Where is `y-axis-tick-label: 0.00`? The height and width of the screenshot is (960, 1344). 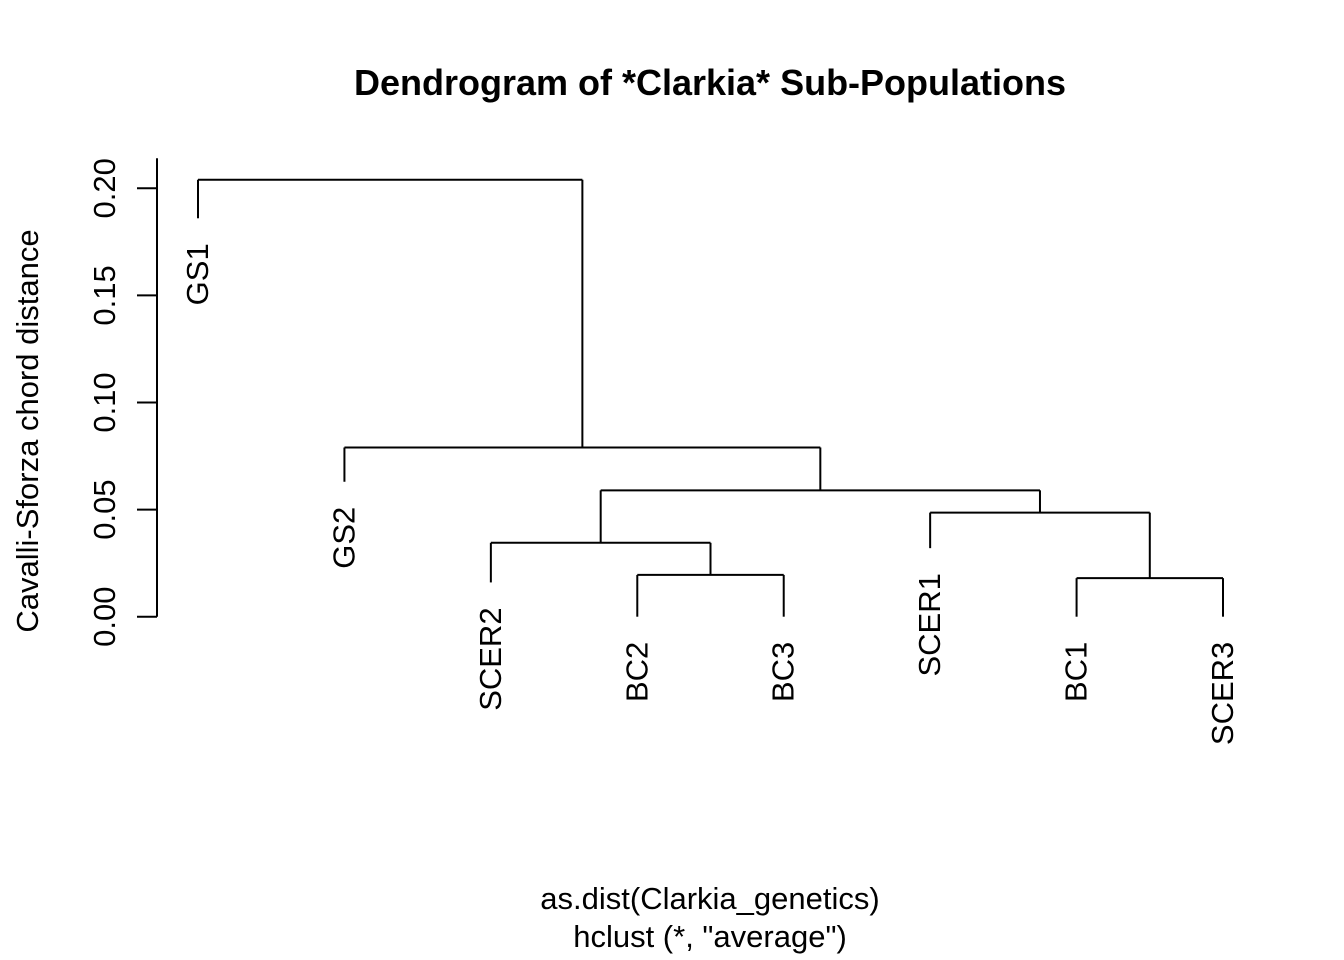
y-axis-tick-label: 0.00 is located at coordinates (104, 617).